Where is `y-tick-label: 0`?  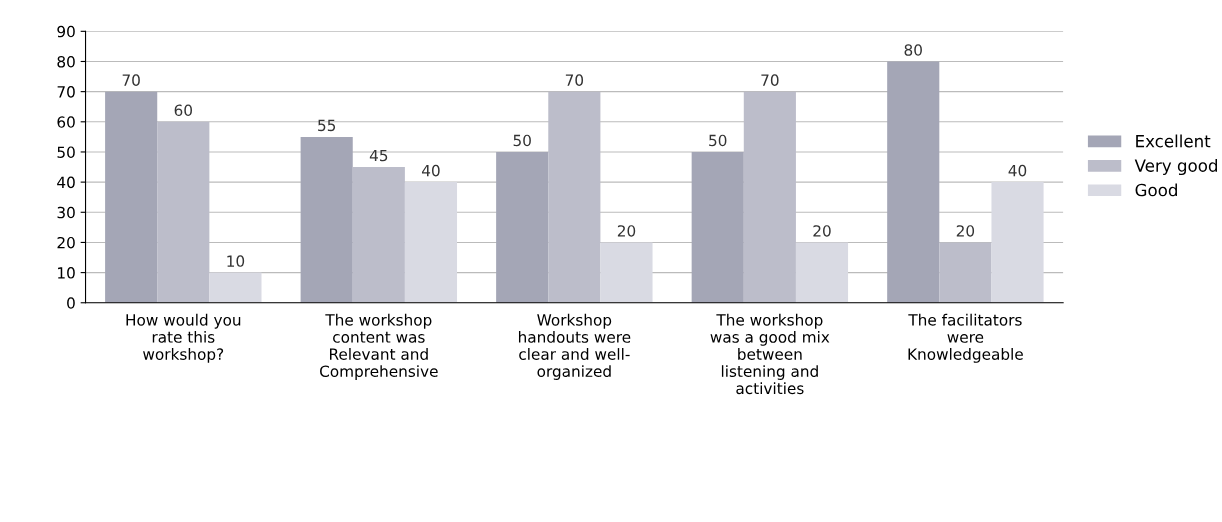
y-tick-label: 0 is located at coordinates (71, 303).